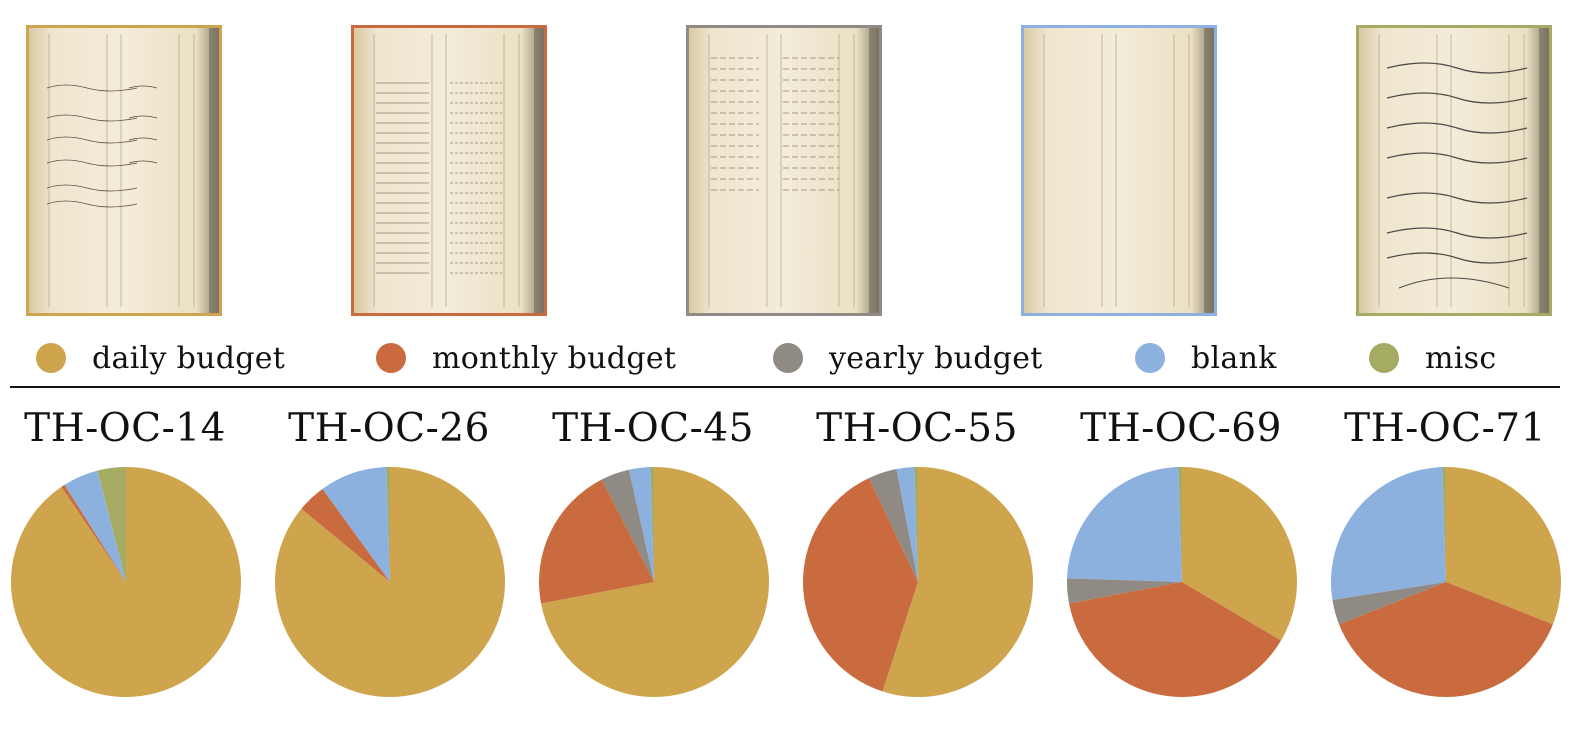 The height and width of the screenshot is (733, 1596). What do you see at coordinates (389, 428) in the screenshot?
I see `pie-title: TH-OC-26` at bounding box center [389, 428].